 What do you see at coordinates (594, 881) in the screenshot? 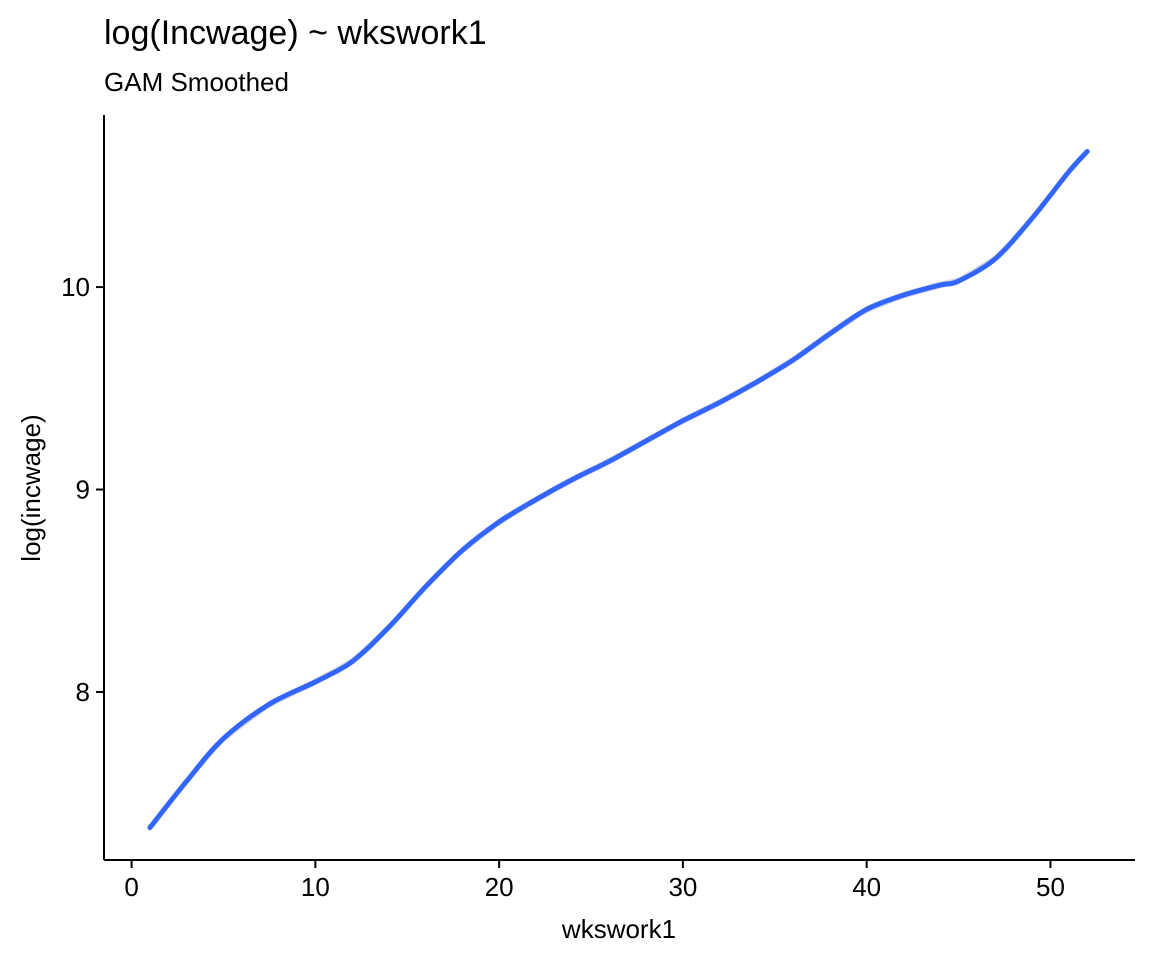
I see `x-axis-ticks: 0 10 20 30 40 50` at bounding box center [594, 881].